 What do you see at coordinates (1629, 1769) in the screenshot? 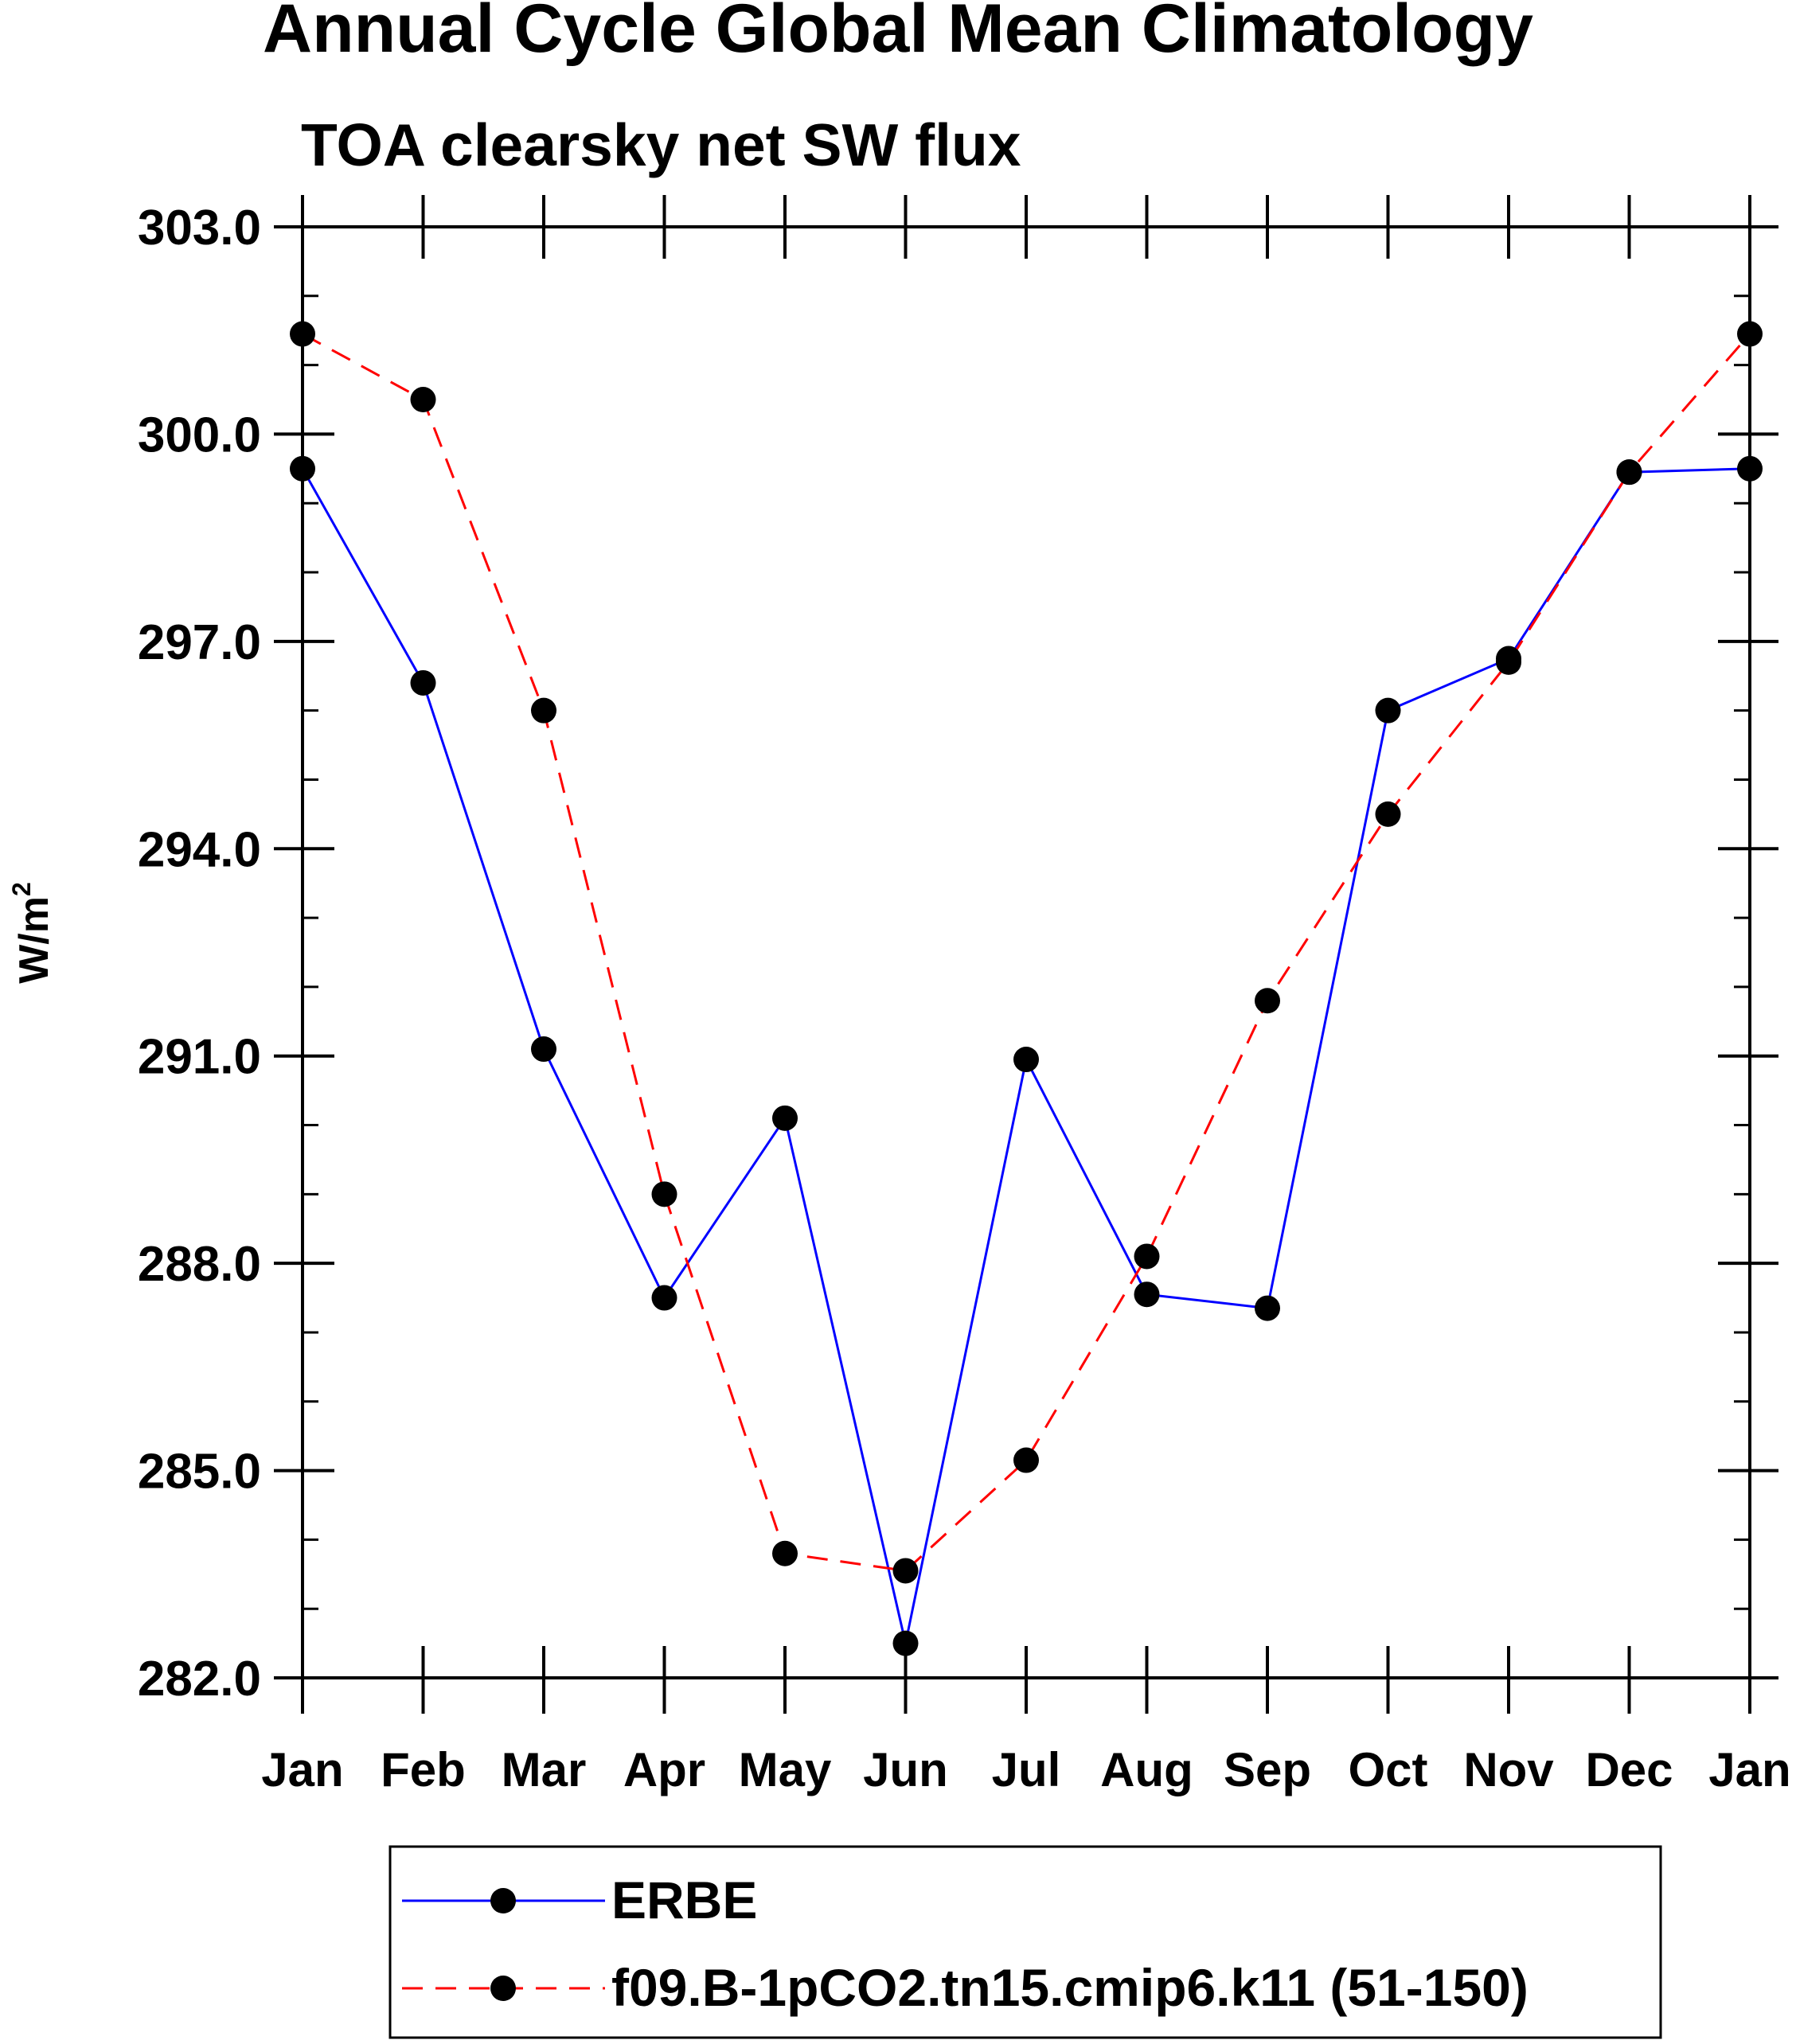
I see `x-tick-label: Dec` at bounding box center [1629, 1769].